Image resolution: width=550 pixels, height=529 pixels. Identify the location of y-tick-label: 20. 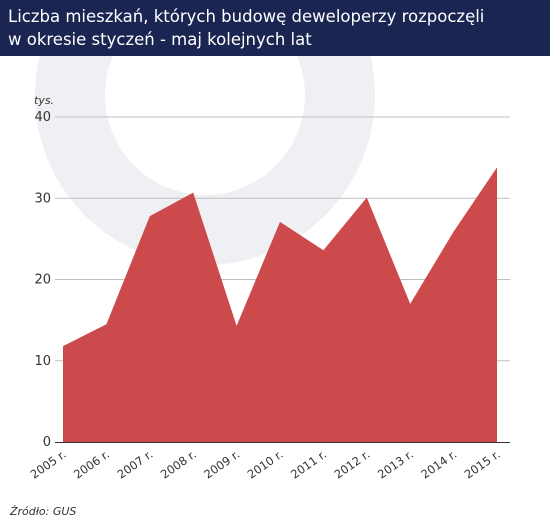
(42, 280).